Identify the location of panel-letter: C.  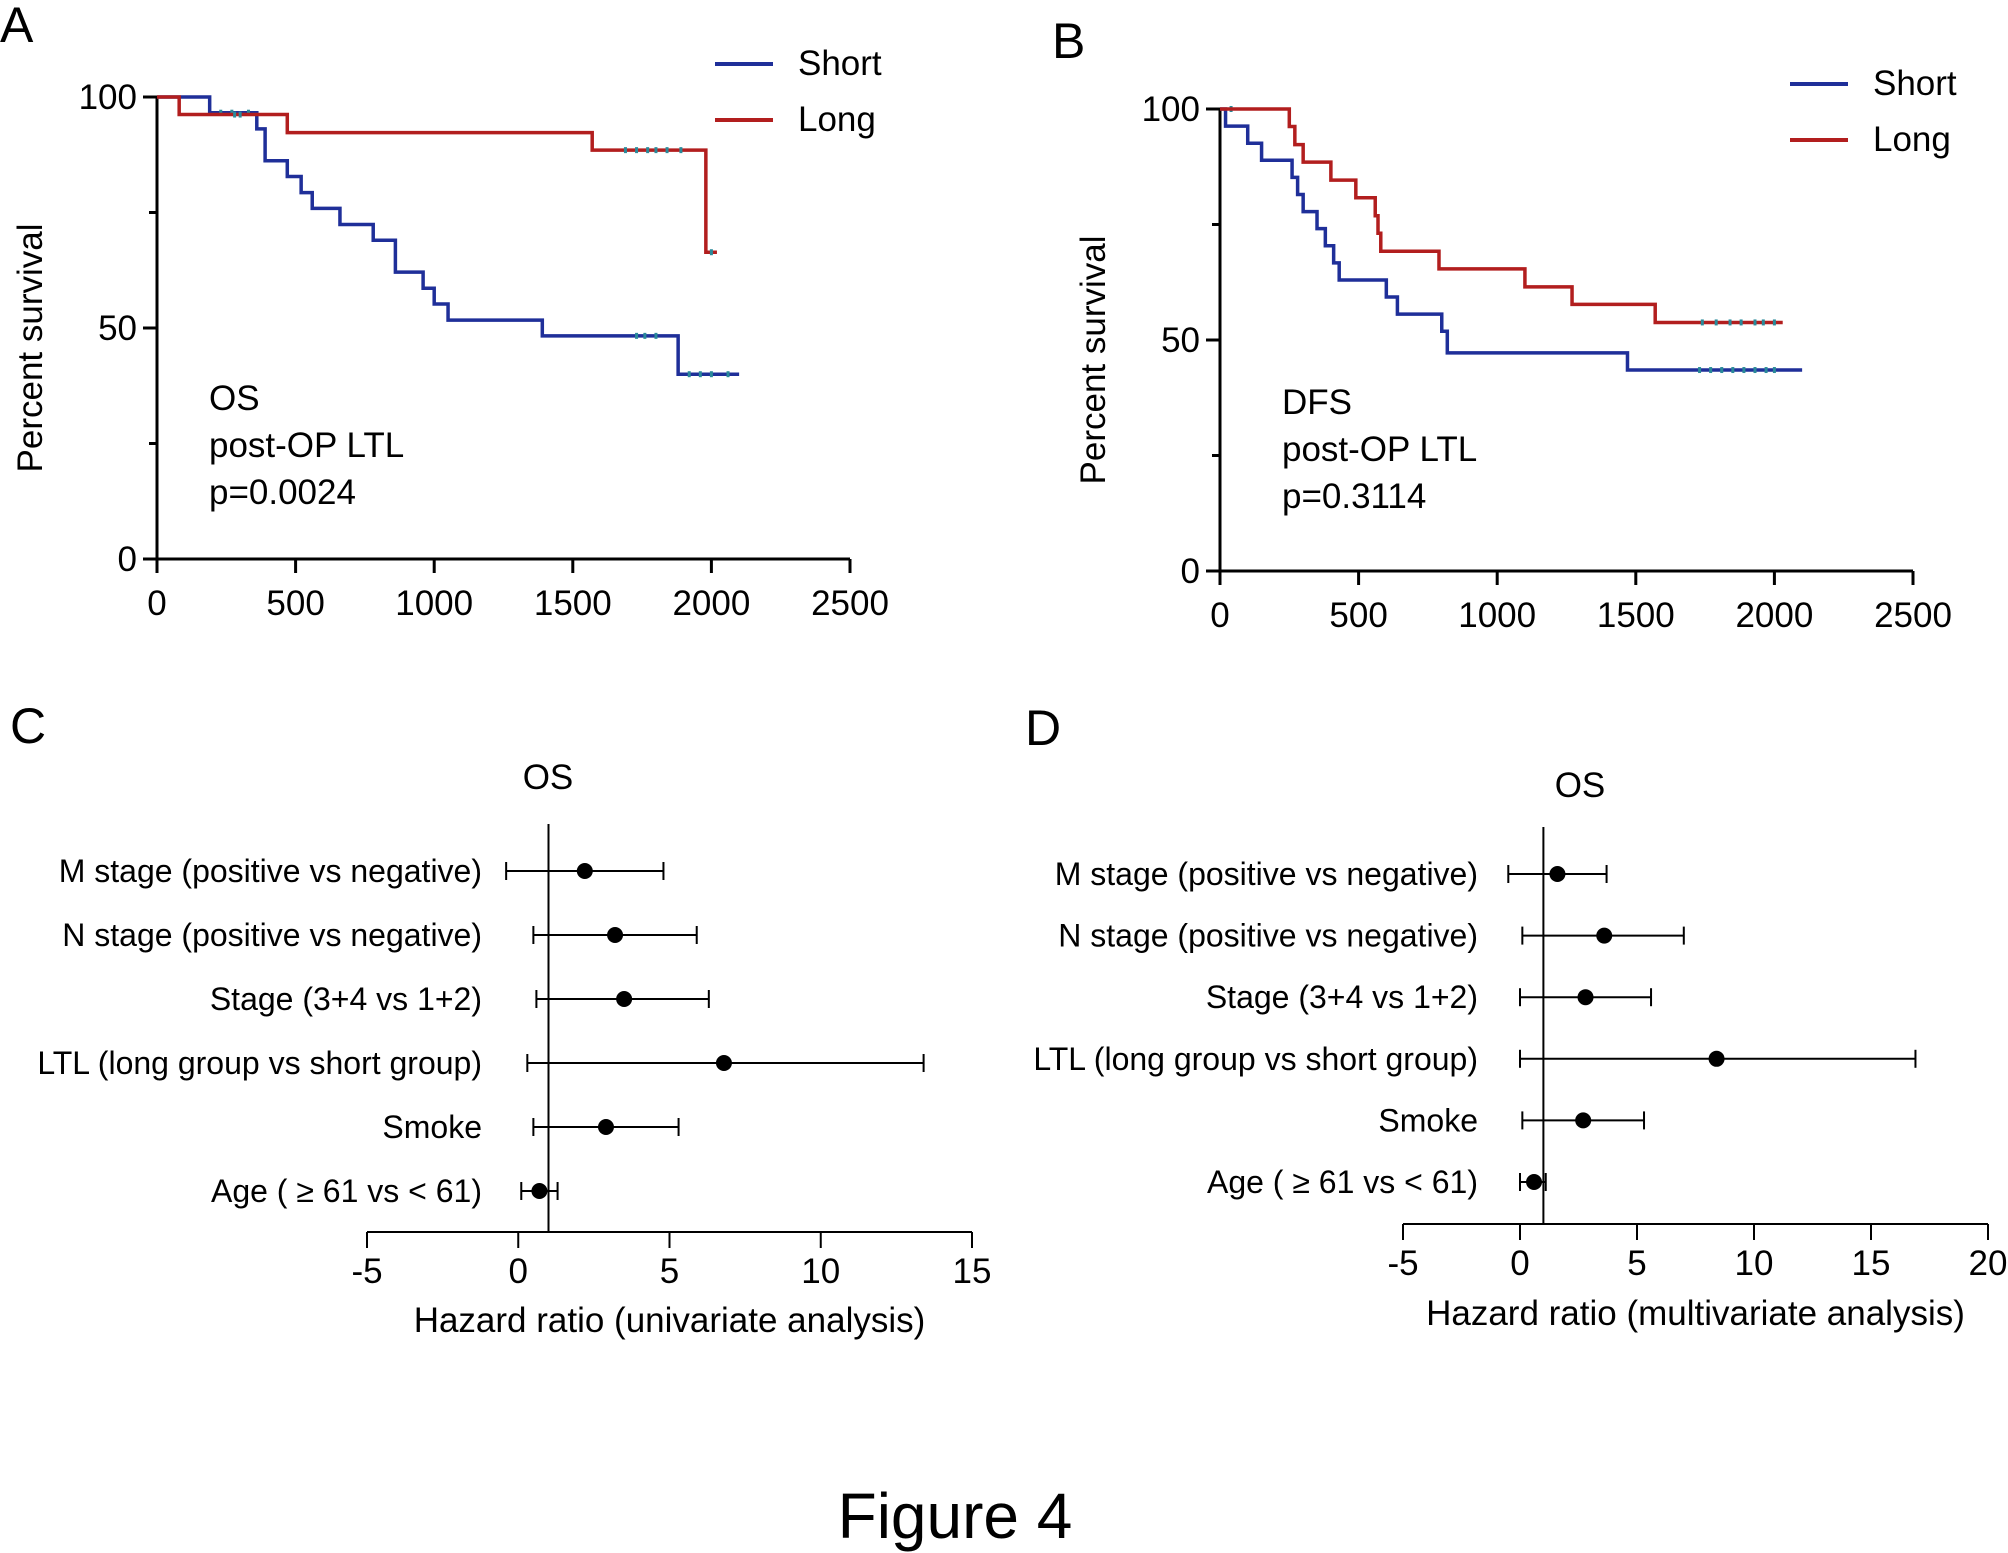
(28, 726).